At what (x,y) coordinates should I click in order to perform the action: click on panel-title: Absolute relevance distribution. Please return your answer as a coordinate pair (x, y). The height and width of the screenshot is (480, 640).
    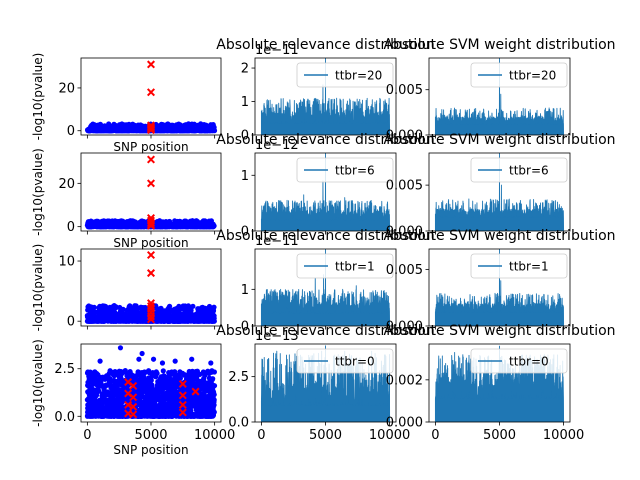
    Looking at the image, I should click on (325, 236).